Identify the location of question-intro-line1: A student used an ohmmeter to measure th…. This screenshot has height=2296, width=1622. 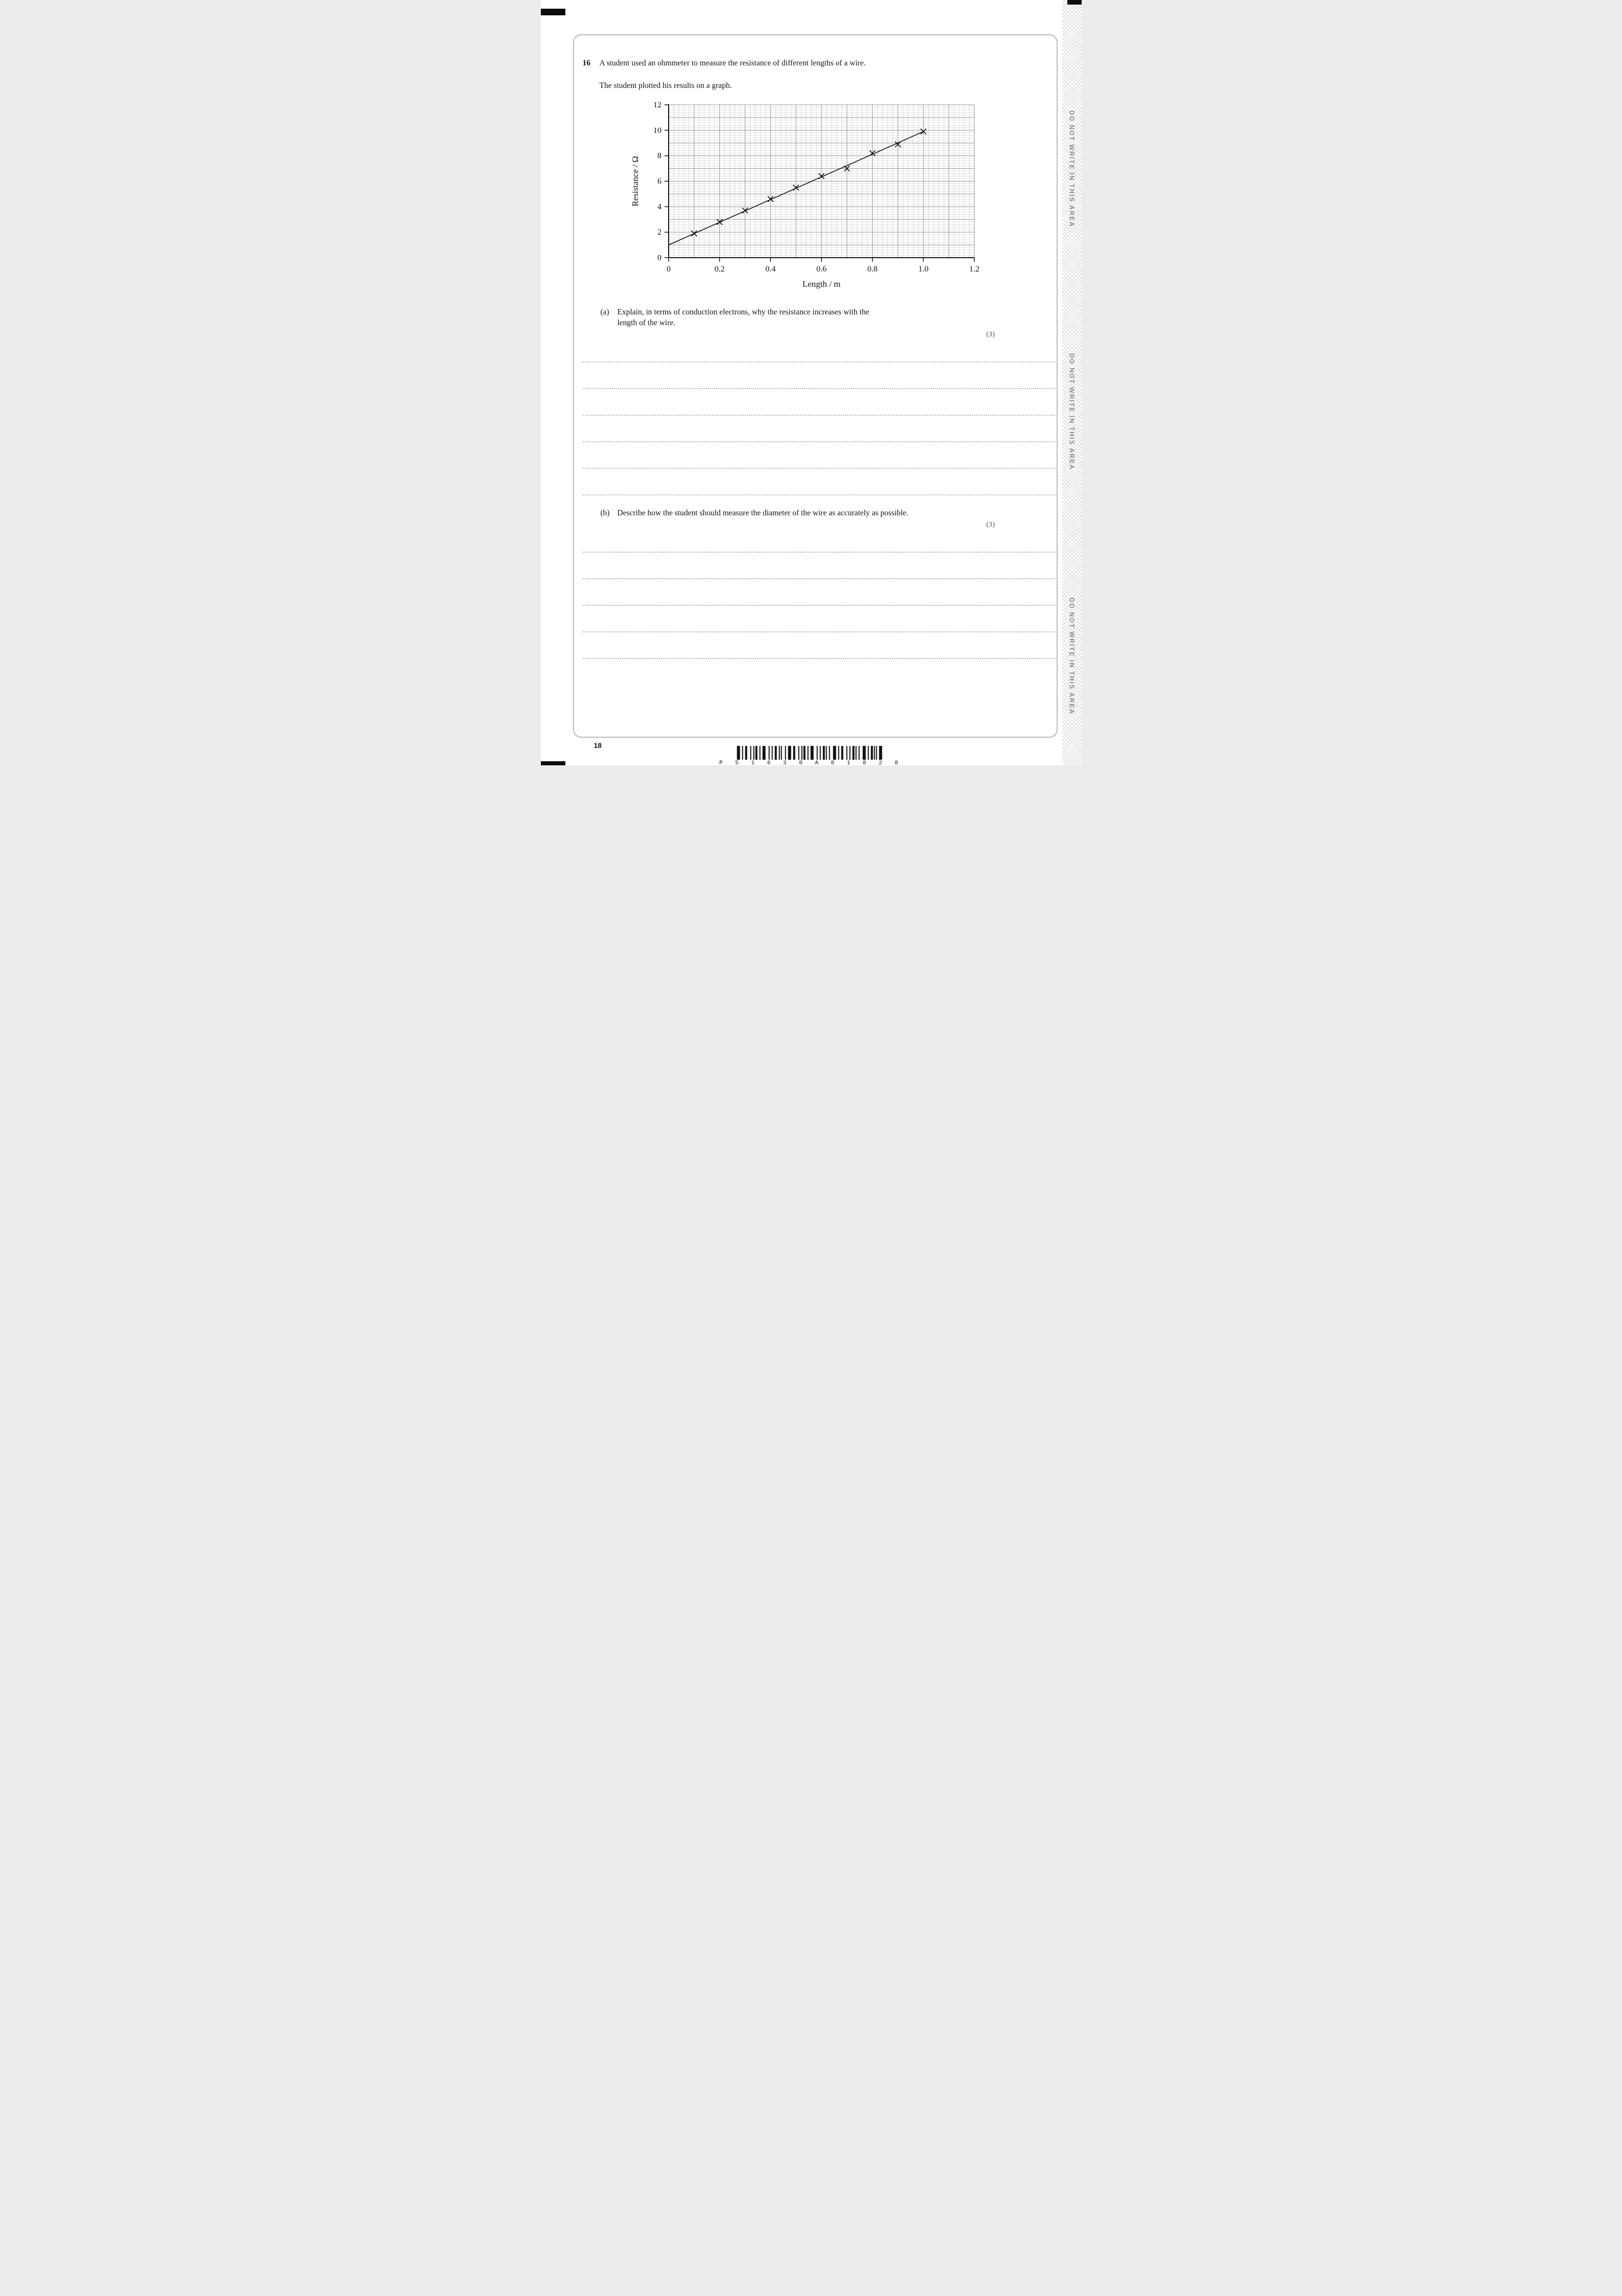
(732, 63).